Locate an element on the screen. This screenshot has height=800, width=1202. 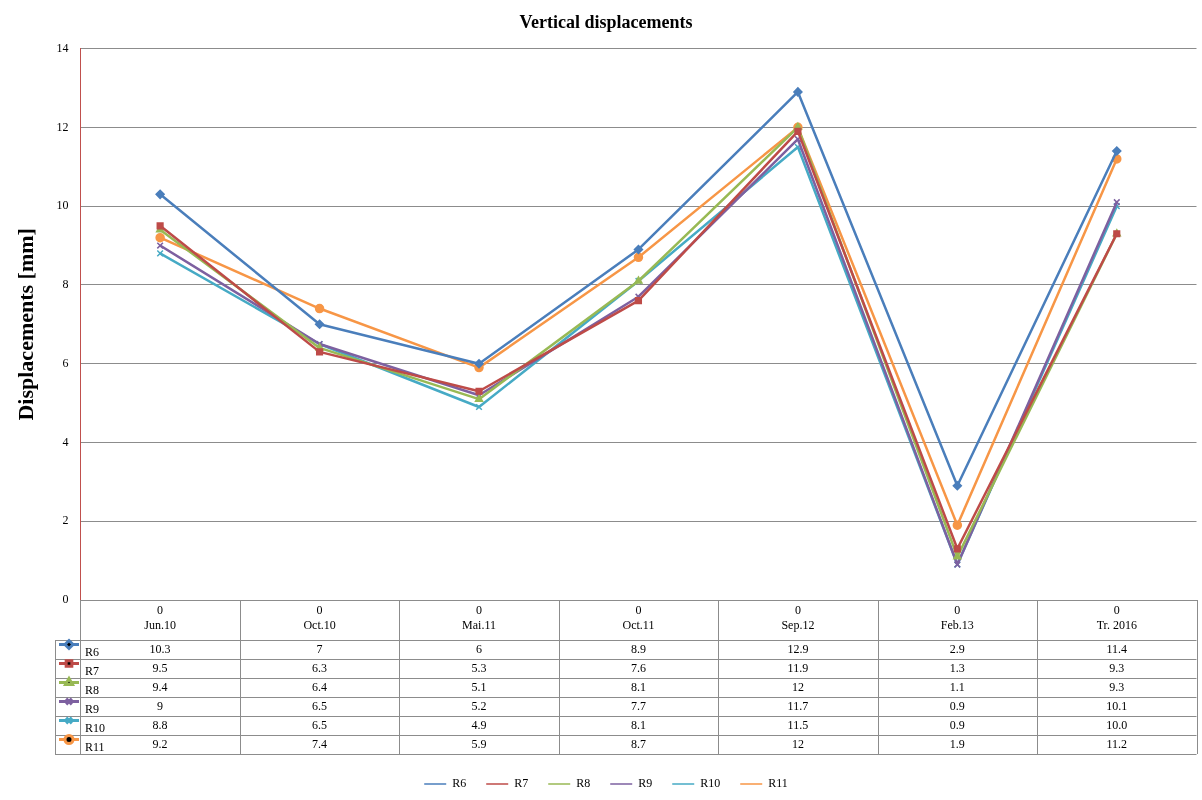
data-label: 12.9 is located at coordinates (798, 648).